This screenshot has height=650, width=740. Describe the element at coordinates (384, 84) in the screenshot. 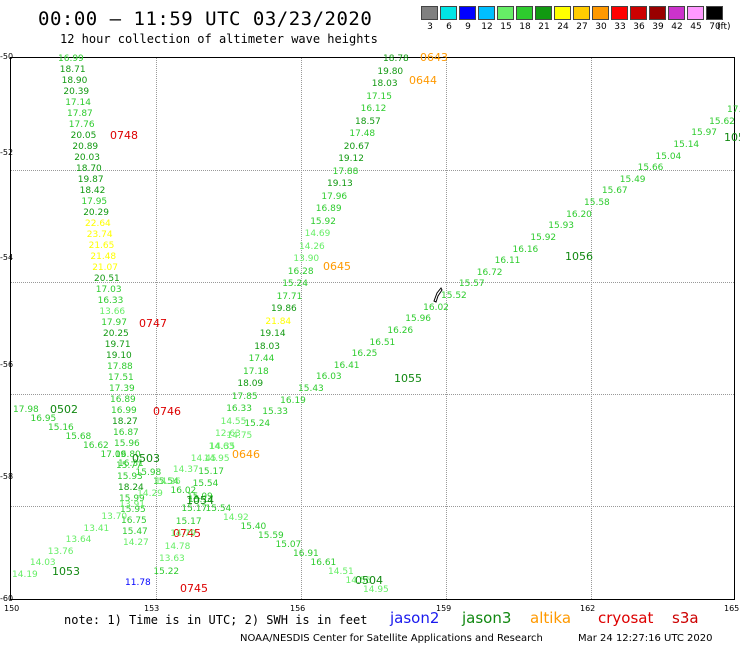

I see `middle-track-value: 18.03` at that location.